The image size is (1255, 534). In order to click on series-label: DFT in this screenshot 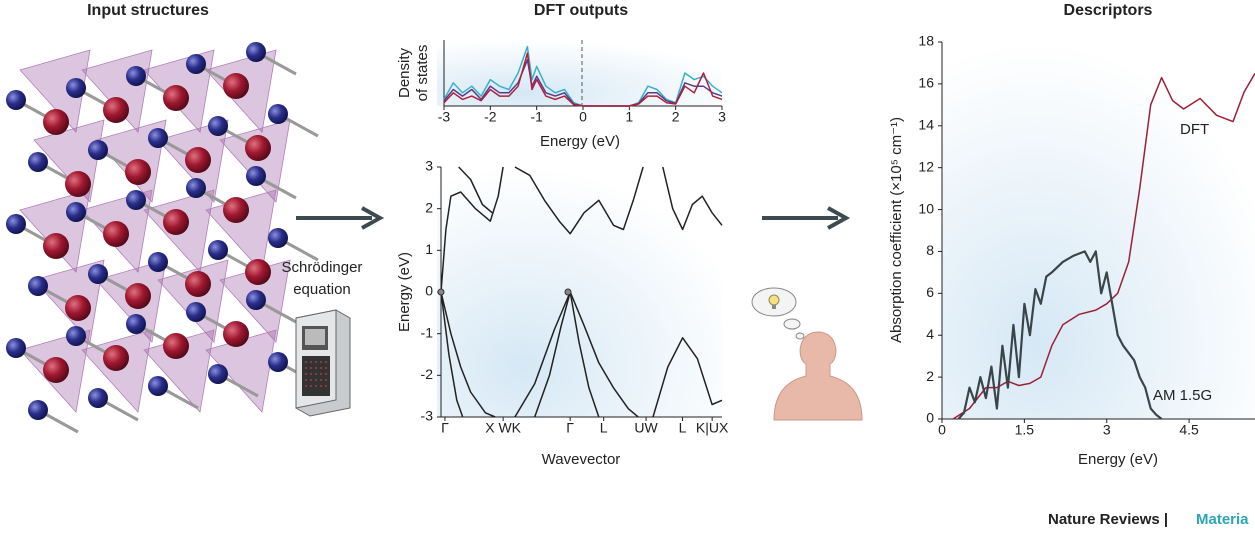, I will do `click(1194, 129)`.